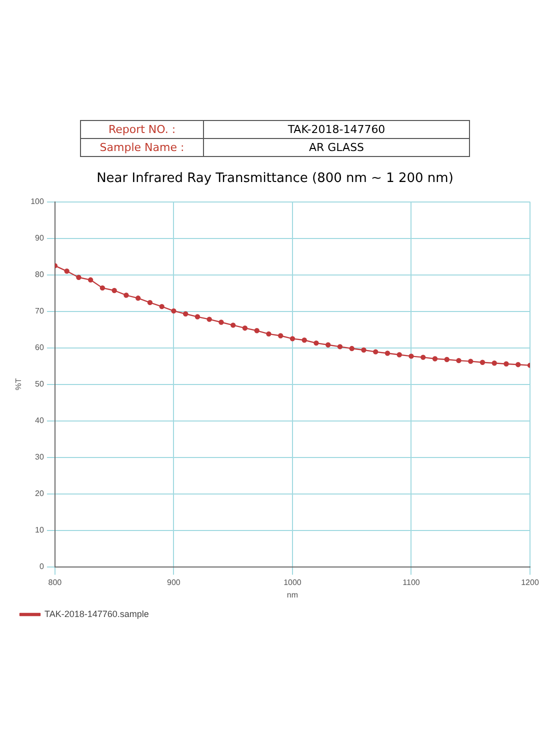  What do you see at coordinates (19, 384) in the screenshot?
I see `y-axis-title: %T` at bounding box center [19, 384].